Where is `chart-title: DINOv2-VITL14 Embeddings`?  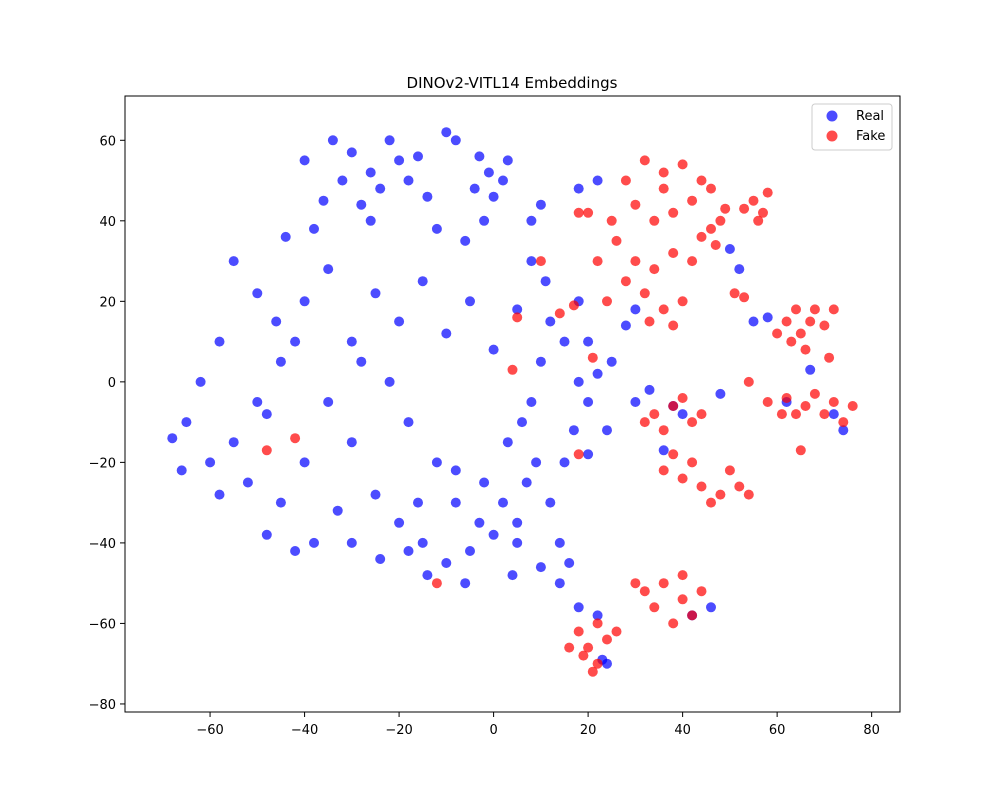
chart-title: DINOv2-VITL14 Embeddings is located at coordinates (512, 83).